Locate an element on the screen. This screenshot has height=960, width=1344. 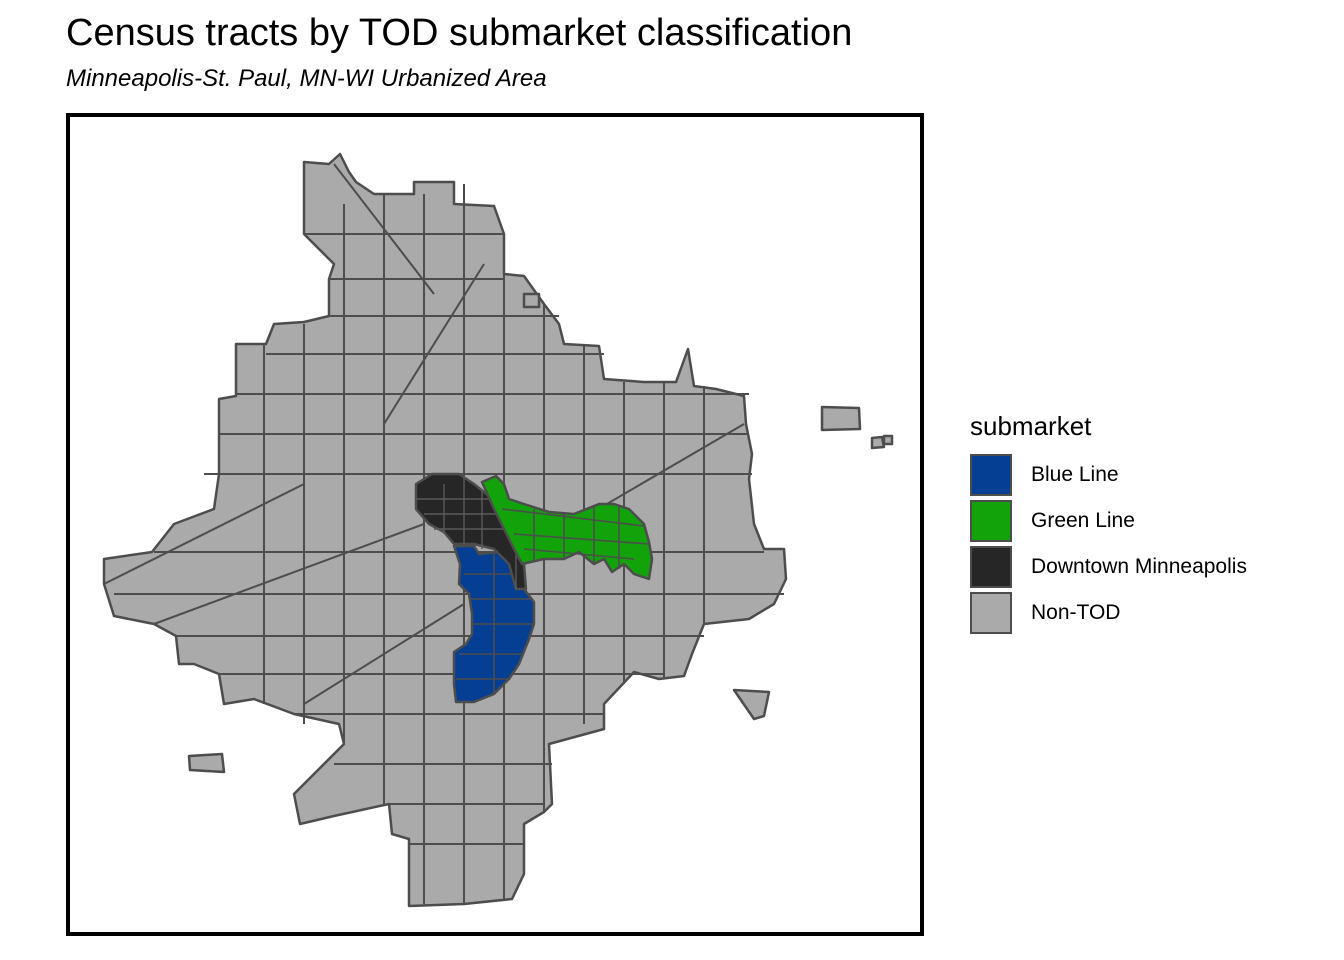
legend-item-green-line: Green Line is located at coordinates (1140, 523).